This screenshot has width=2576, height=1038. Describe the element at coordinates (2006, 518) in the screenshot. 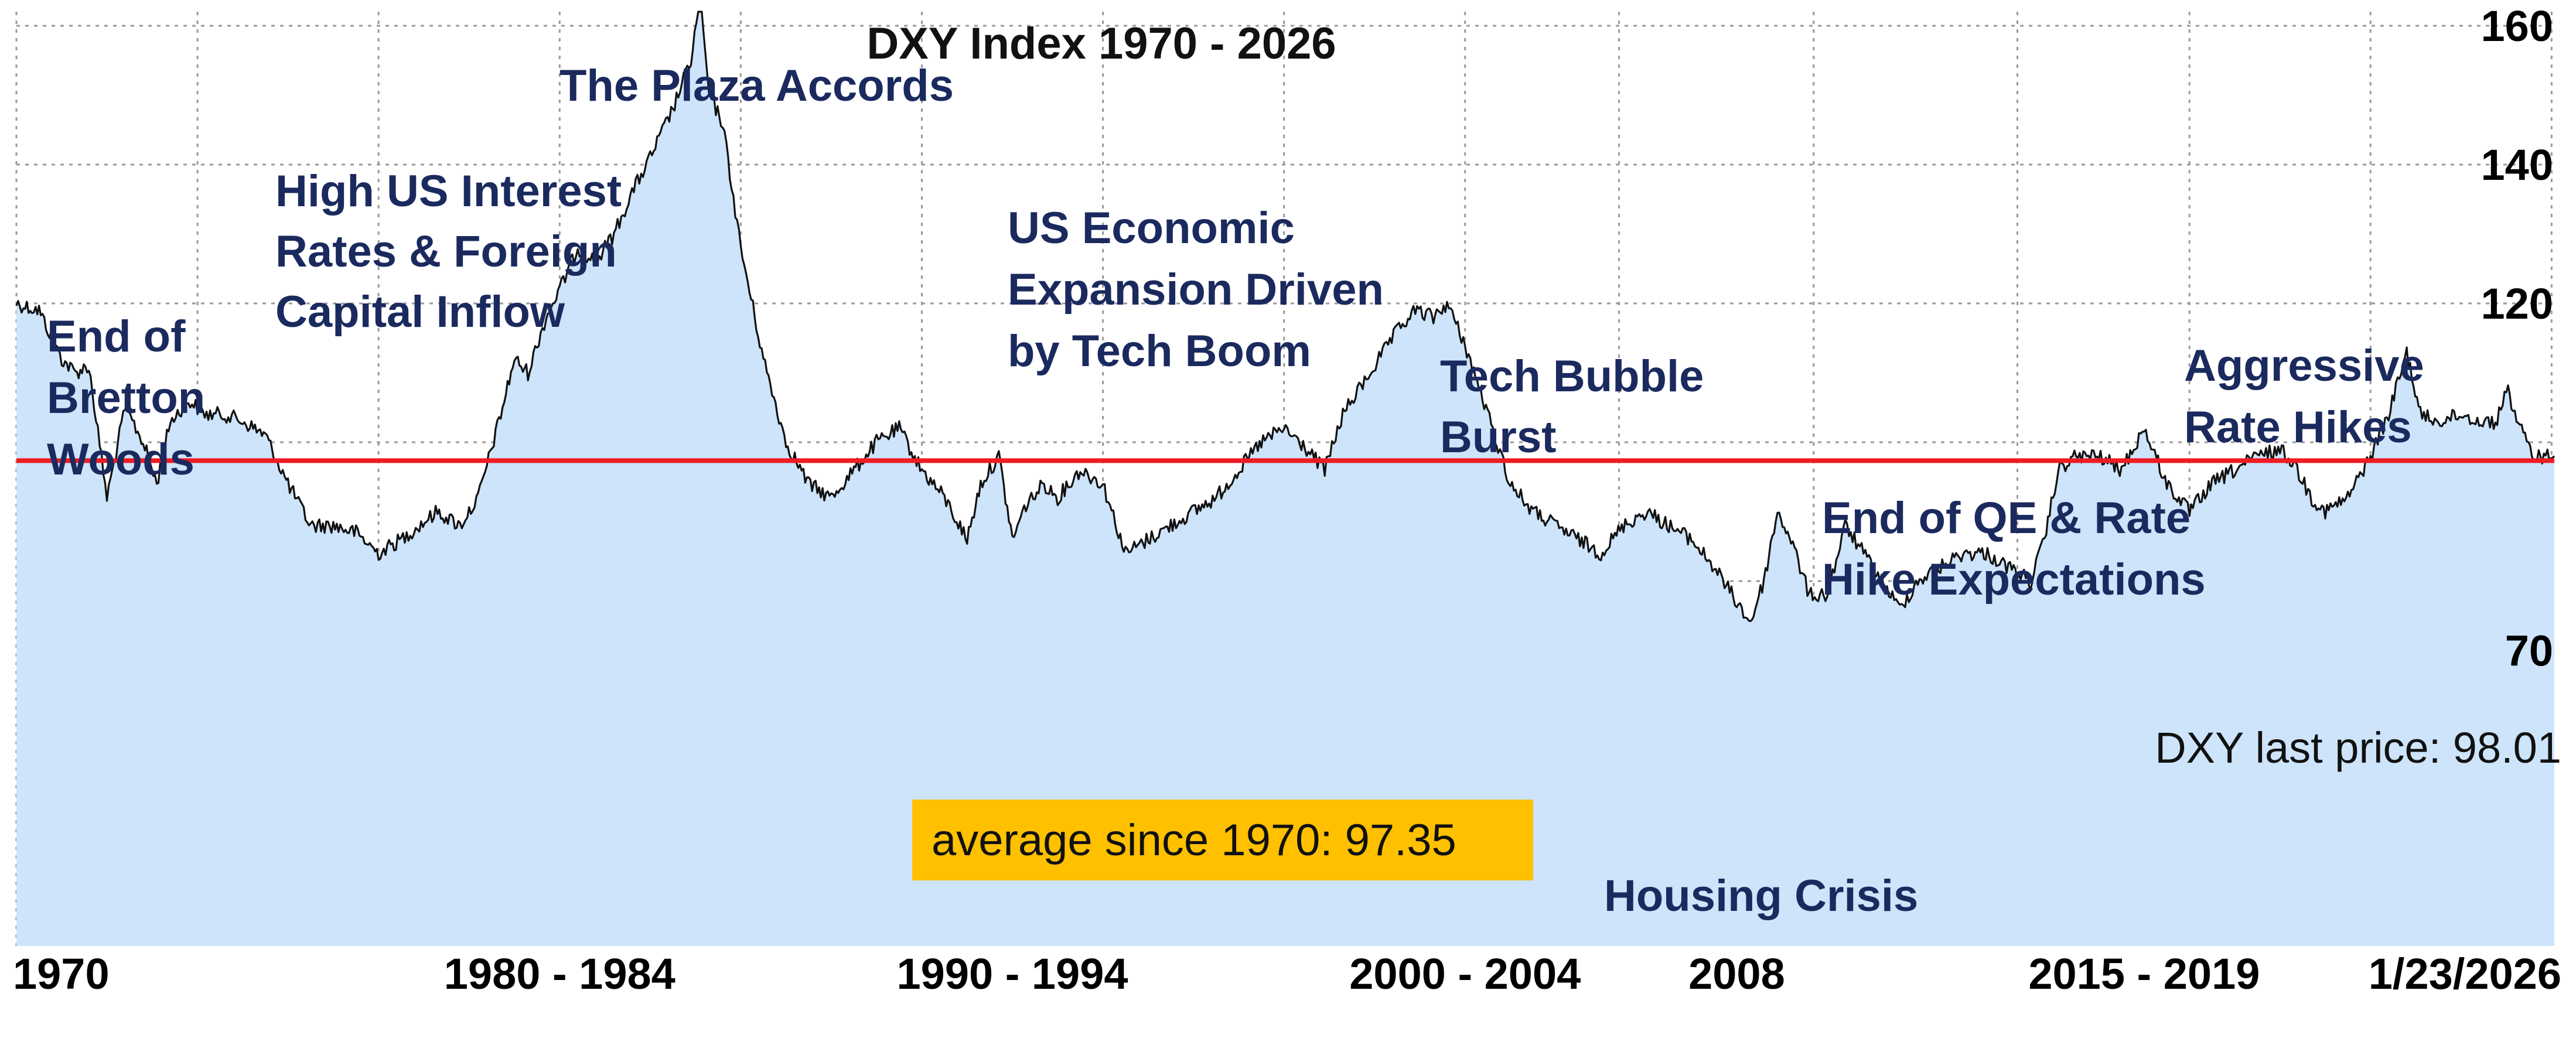

I see `annotation-line: End of QE & Rate` at that location.